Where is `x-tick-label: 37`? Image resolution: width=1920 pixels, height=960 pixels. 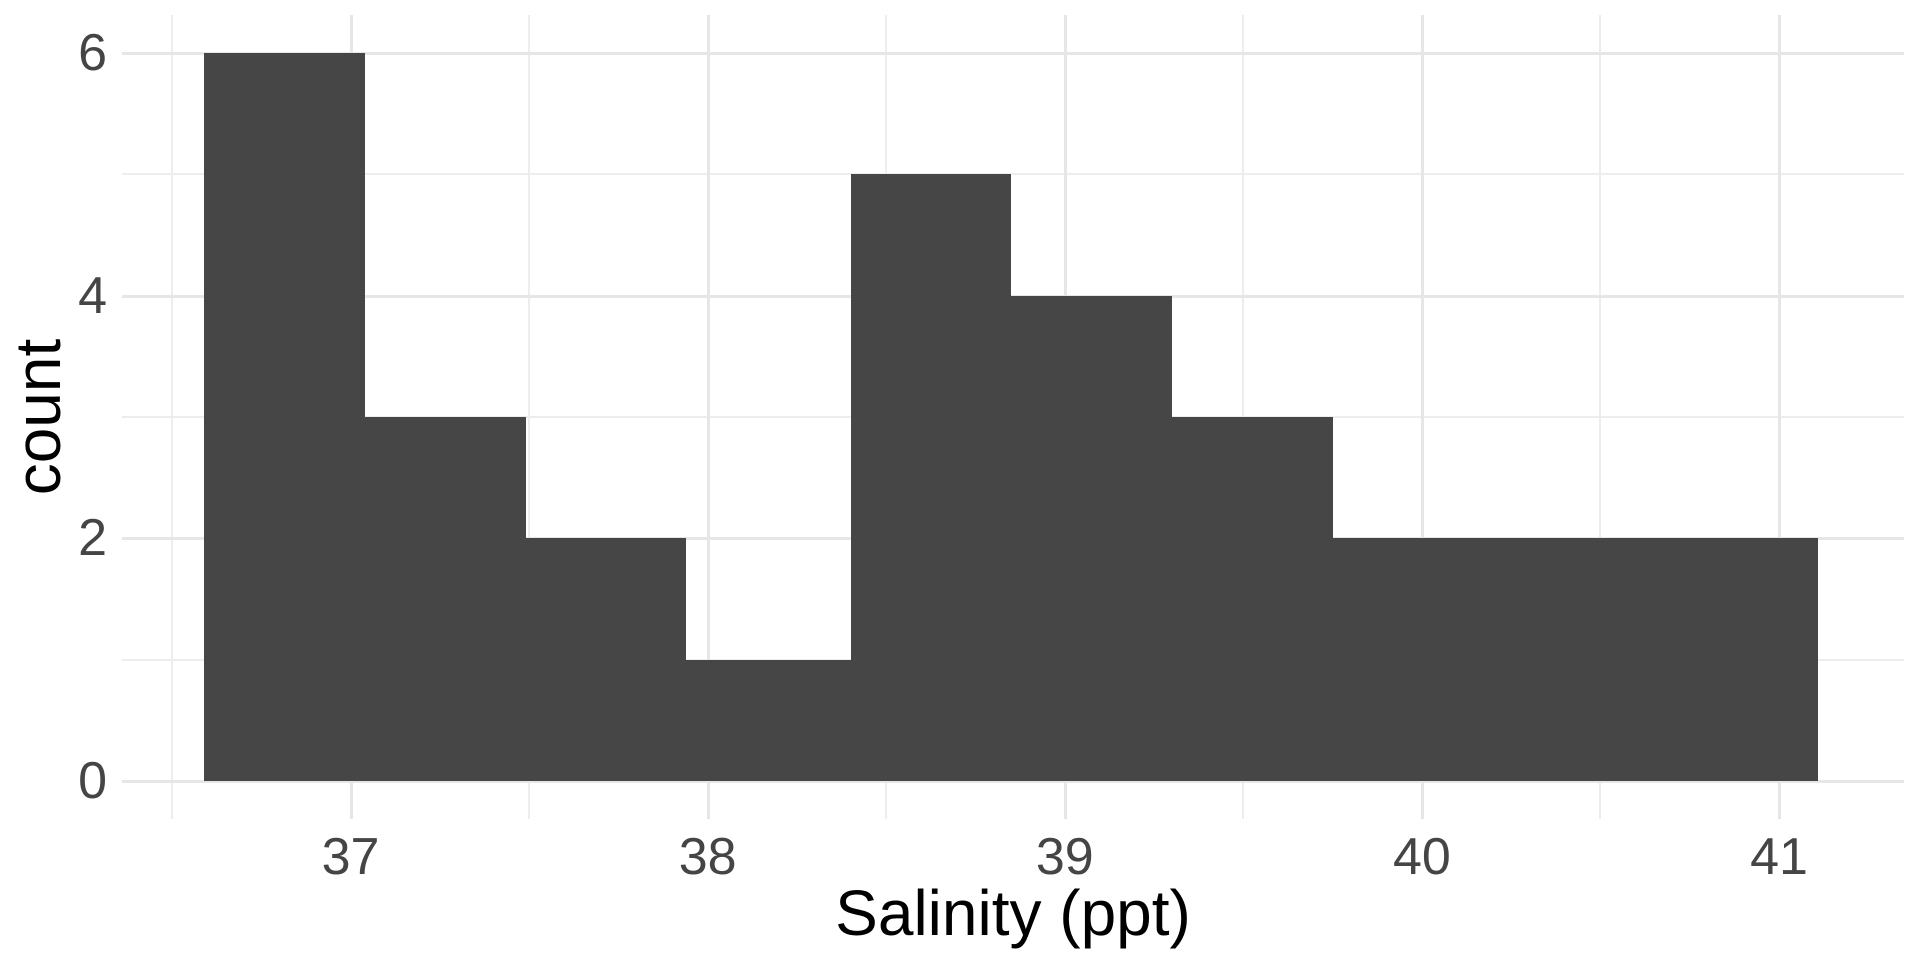
x-tick-label: 37 is located at coordinates (350, 857).